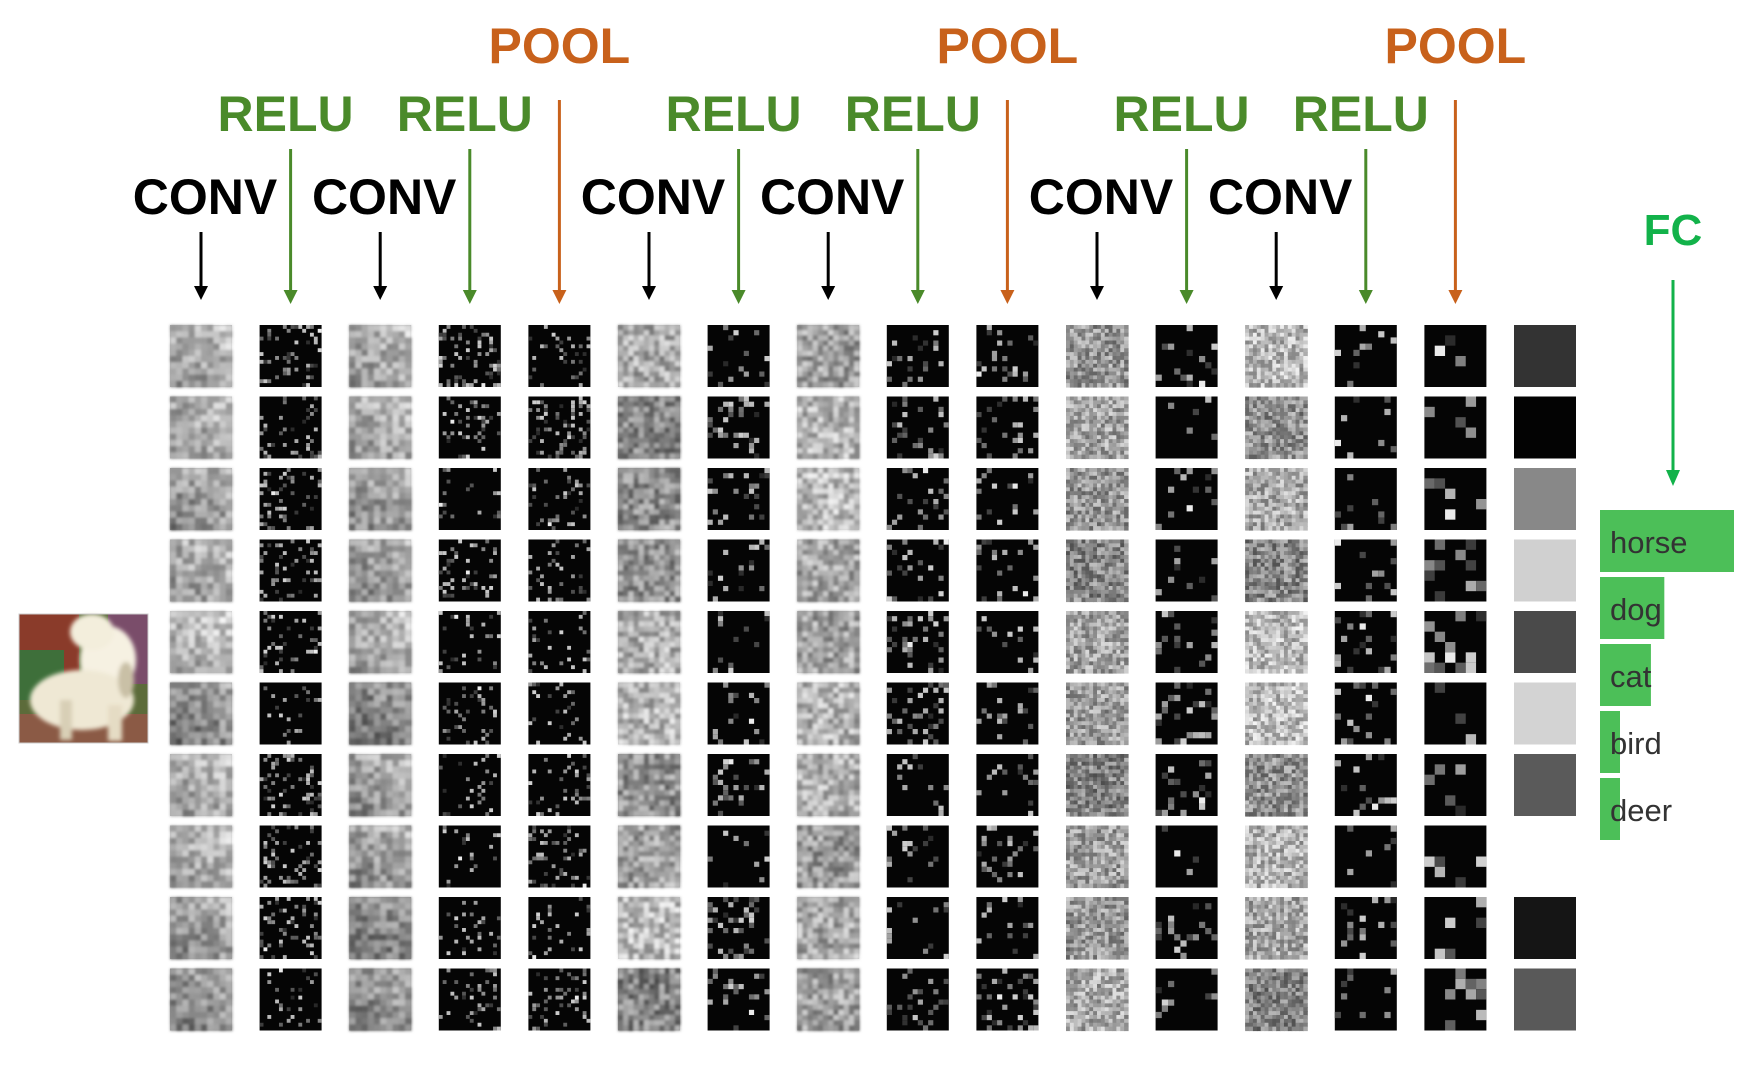 This screenshot has width=1764, height=1076. What do you see at coordinates (1361, 114) in the screenshot?
I see `relu-label-13: RELU` at bounding box center [1361, 114].